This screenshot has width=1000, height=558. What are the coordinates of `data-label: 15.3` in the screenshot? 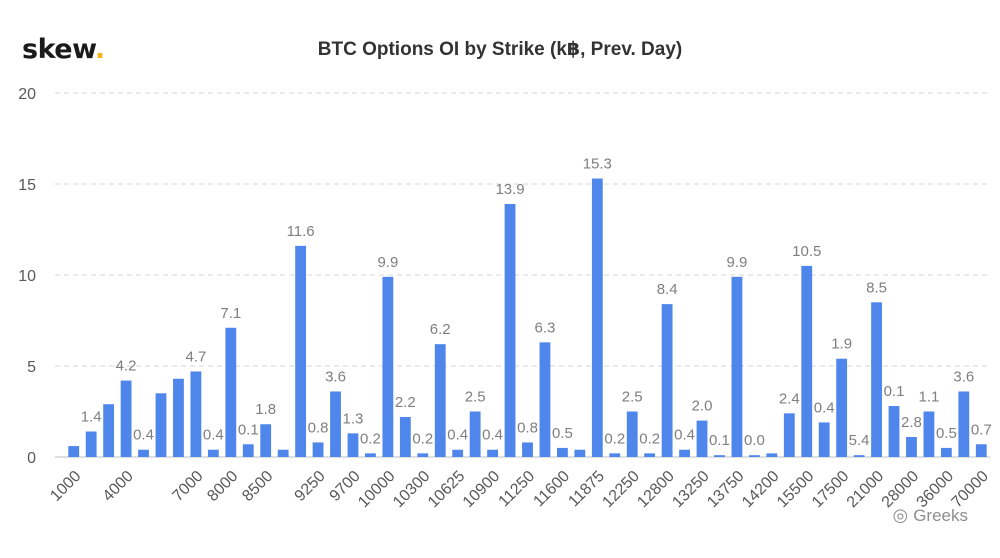 It's located at (597, 164).